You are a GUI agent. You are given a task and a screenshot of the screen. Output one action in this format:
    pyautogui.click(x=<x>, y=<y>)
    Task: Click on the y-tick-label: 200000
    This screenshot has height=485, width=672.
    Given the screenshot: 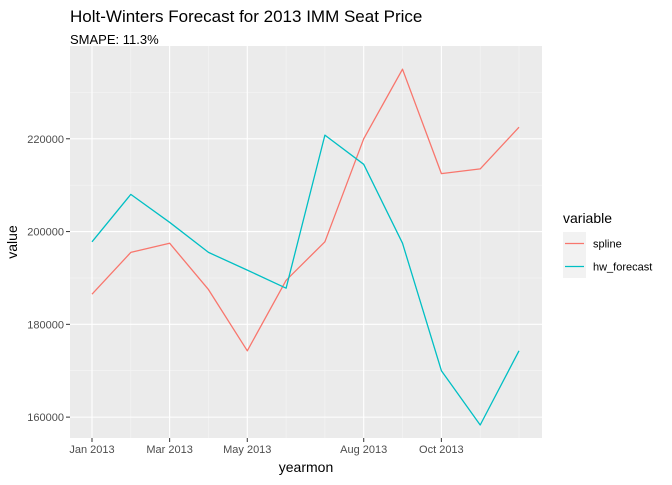 What is the action you would take?
    pyautogui.click(x=45, y=233)
    